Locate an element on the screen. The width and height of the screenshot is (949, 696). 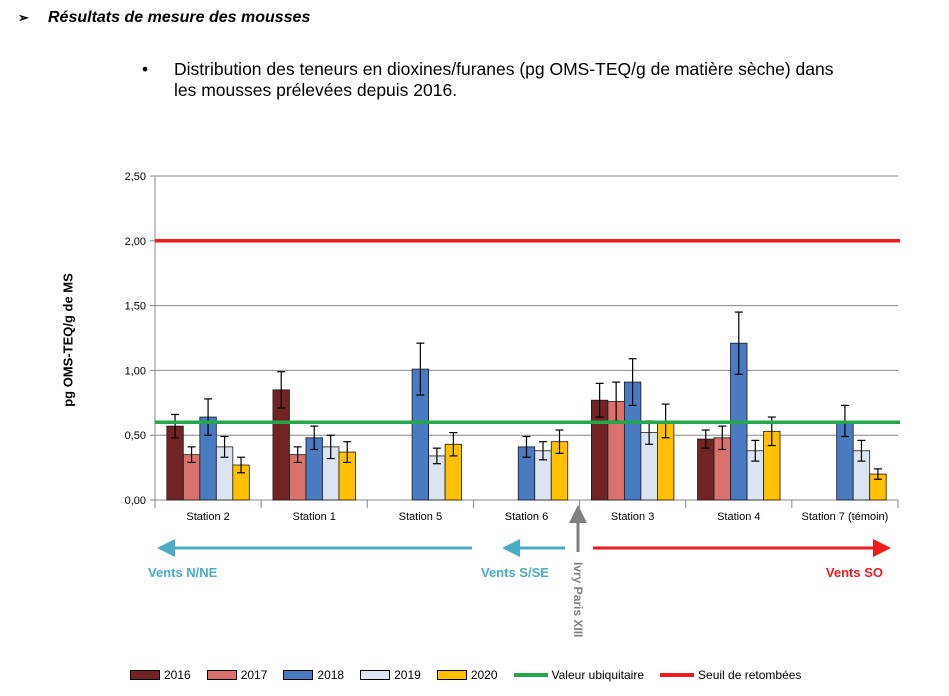
x-tick-label: Station 4 is located at coordinates (738, 517).